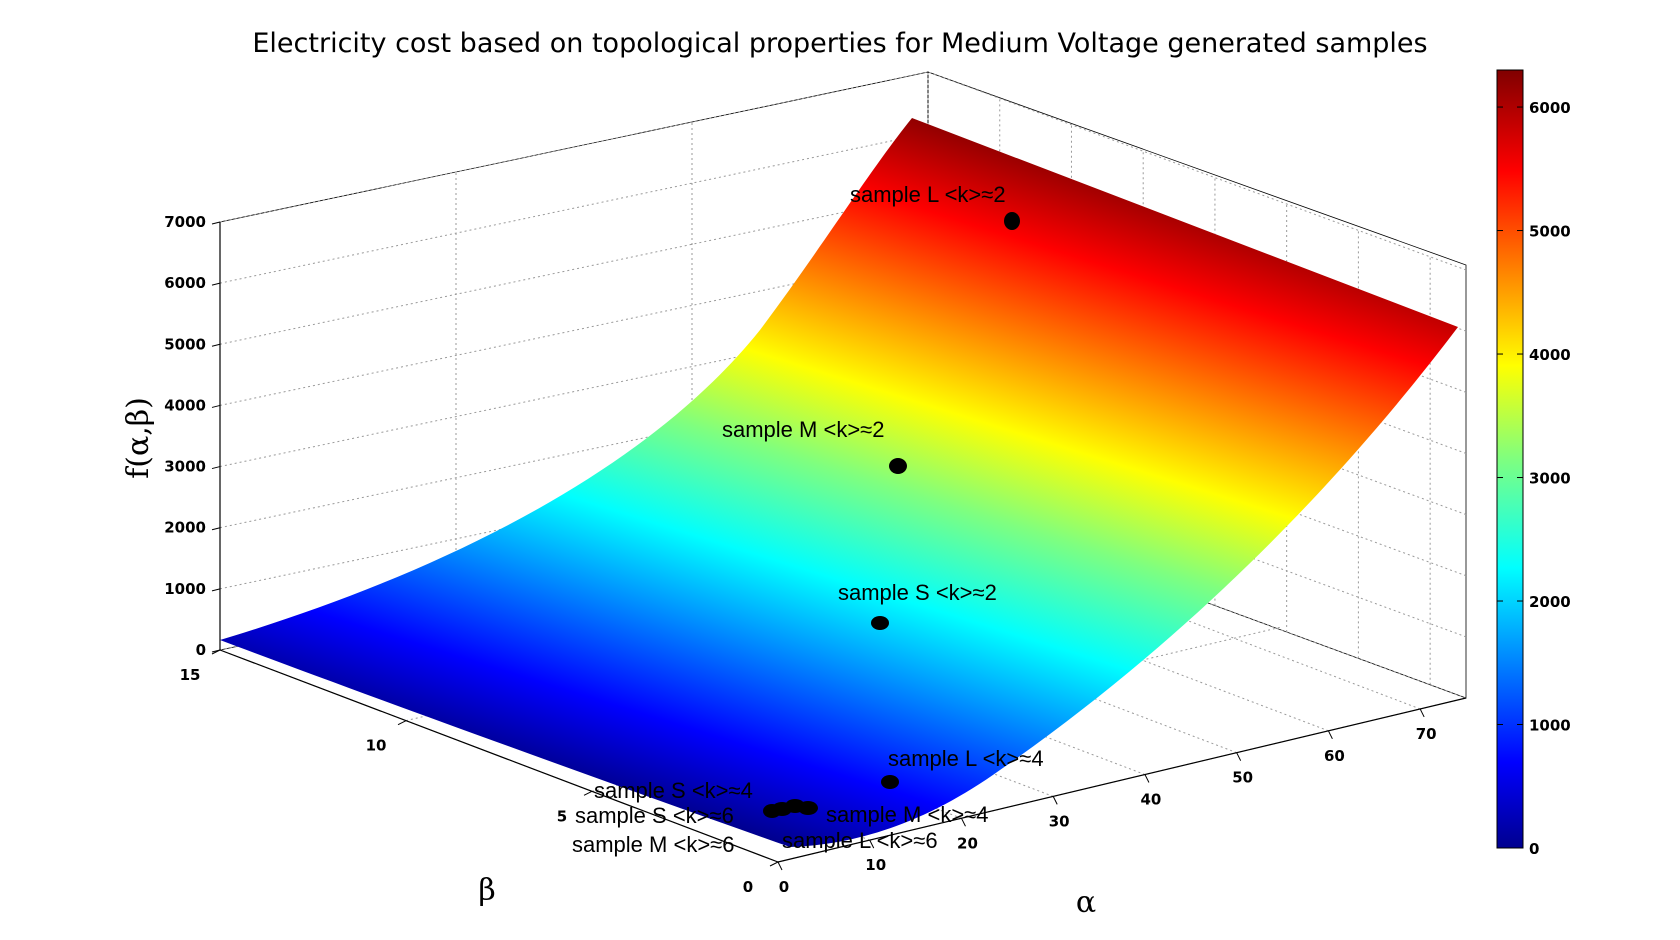 The width and height of the screenshot is (1680, 940). What do you see at coordinates (1534, 849) in the screenshot?
I see `colorbar-tick-label: 0` at bounding box center [1534, 849].